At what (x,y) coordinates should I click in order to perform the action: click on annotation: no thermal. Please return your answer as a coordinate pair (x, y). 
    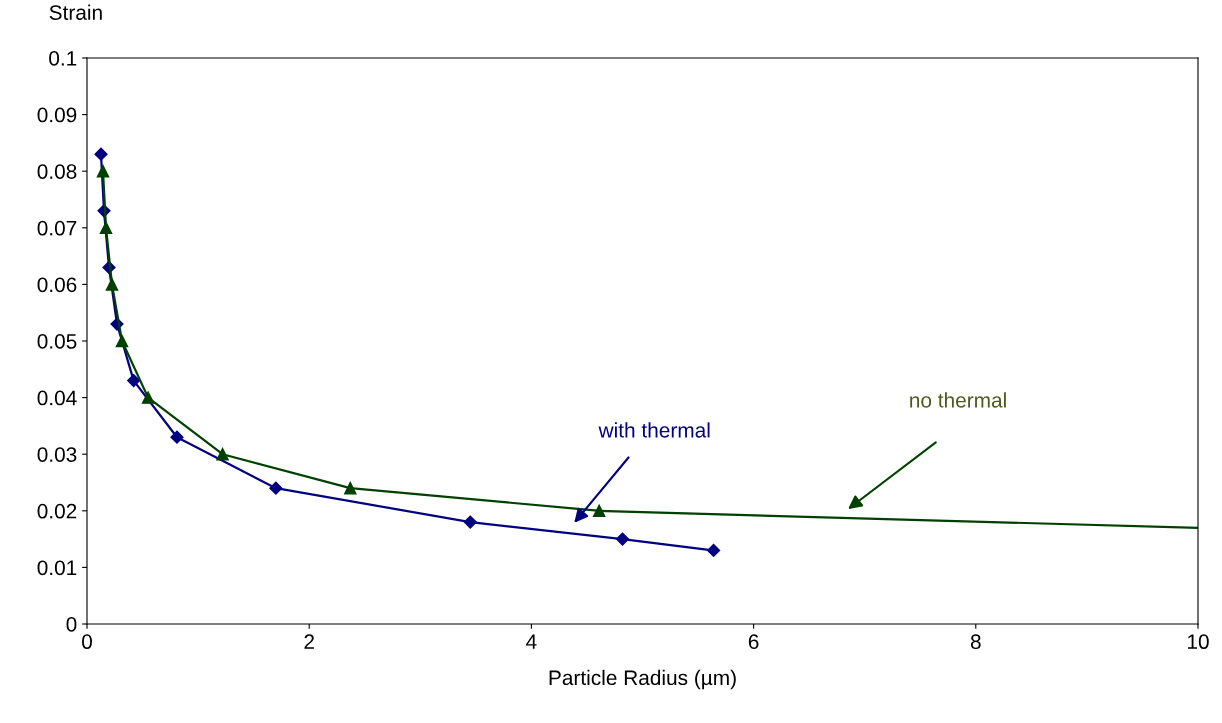
    Looking at the image, I should click on (958, 400).